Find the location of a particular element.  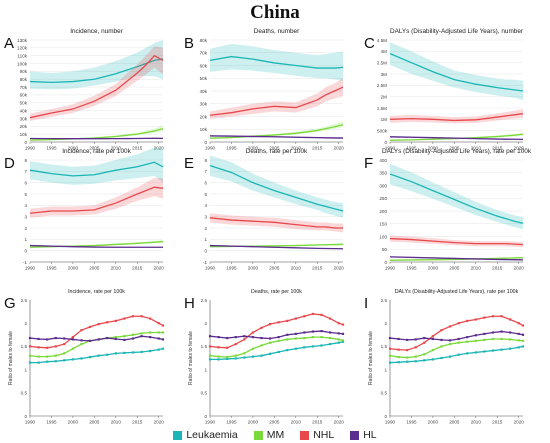

y-tick-label: 3M is located at coordinates (384, 74).